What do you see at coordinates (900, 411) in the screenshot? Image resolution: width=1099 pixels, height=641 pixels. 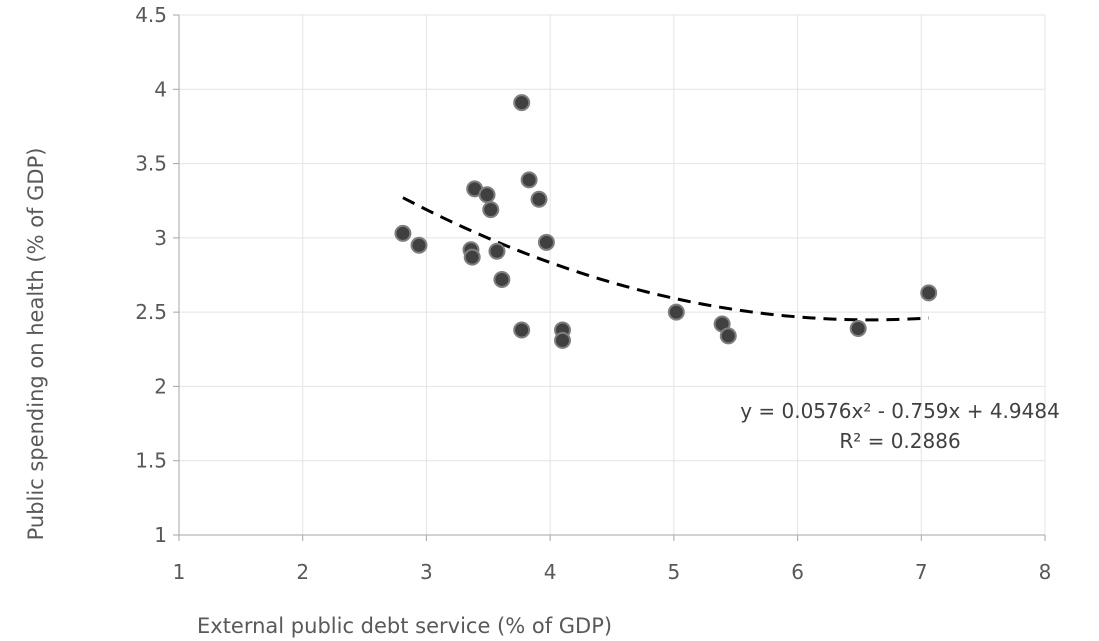 I see `trendline-equation: y = 0.0576x² - 0.759x + 4.9484` at bounding box center [900, 411].